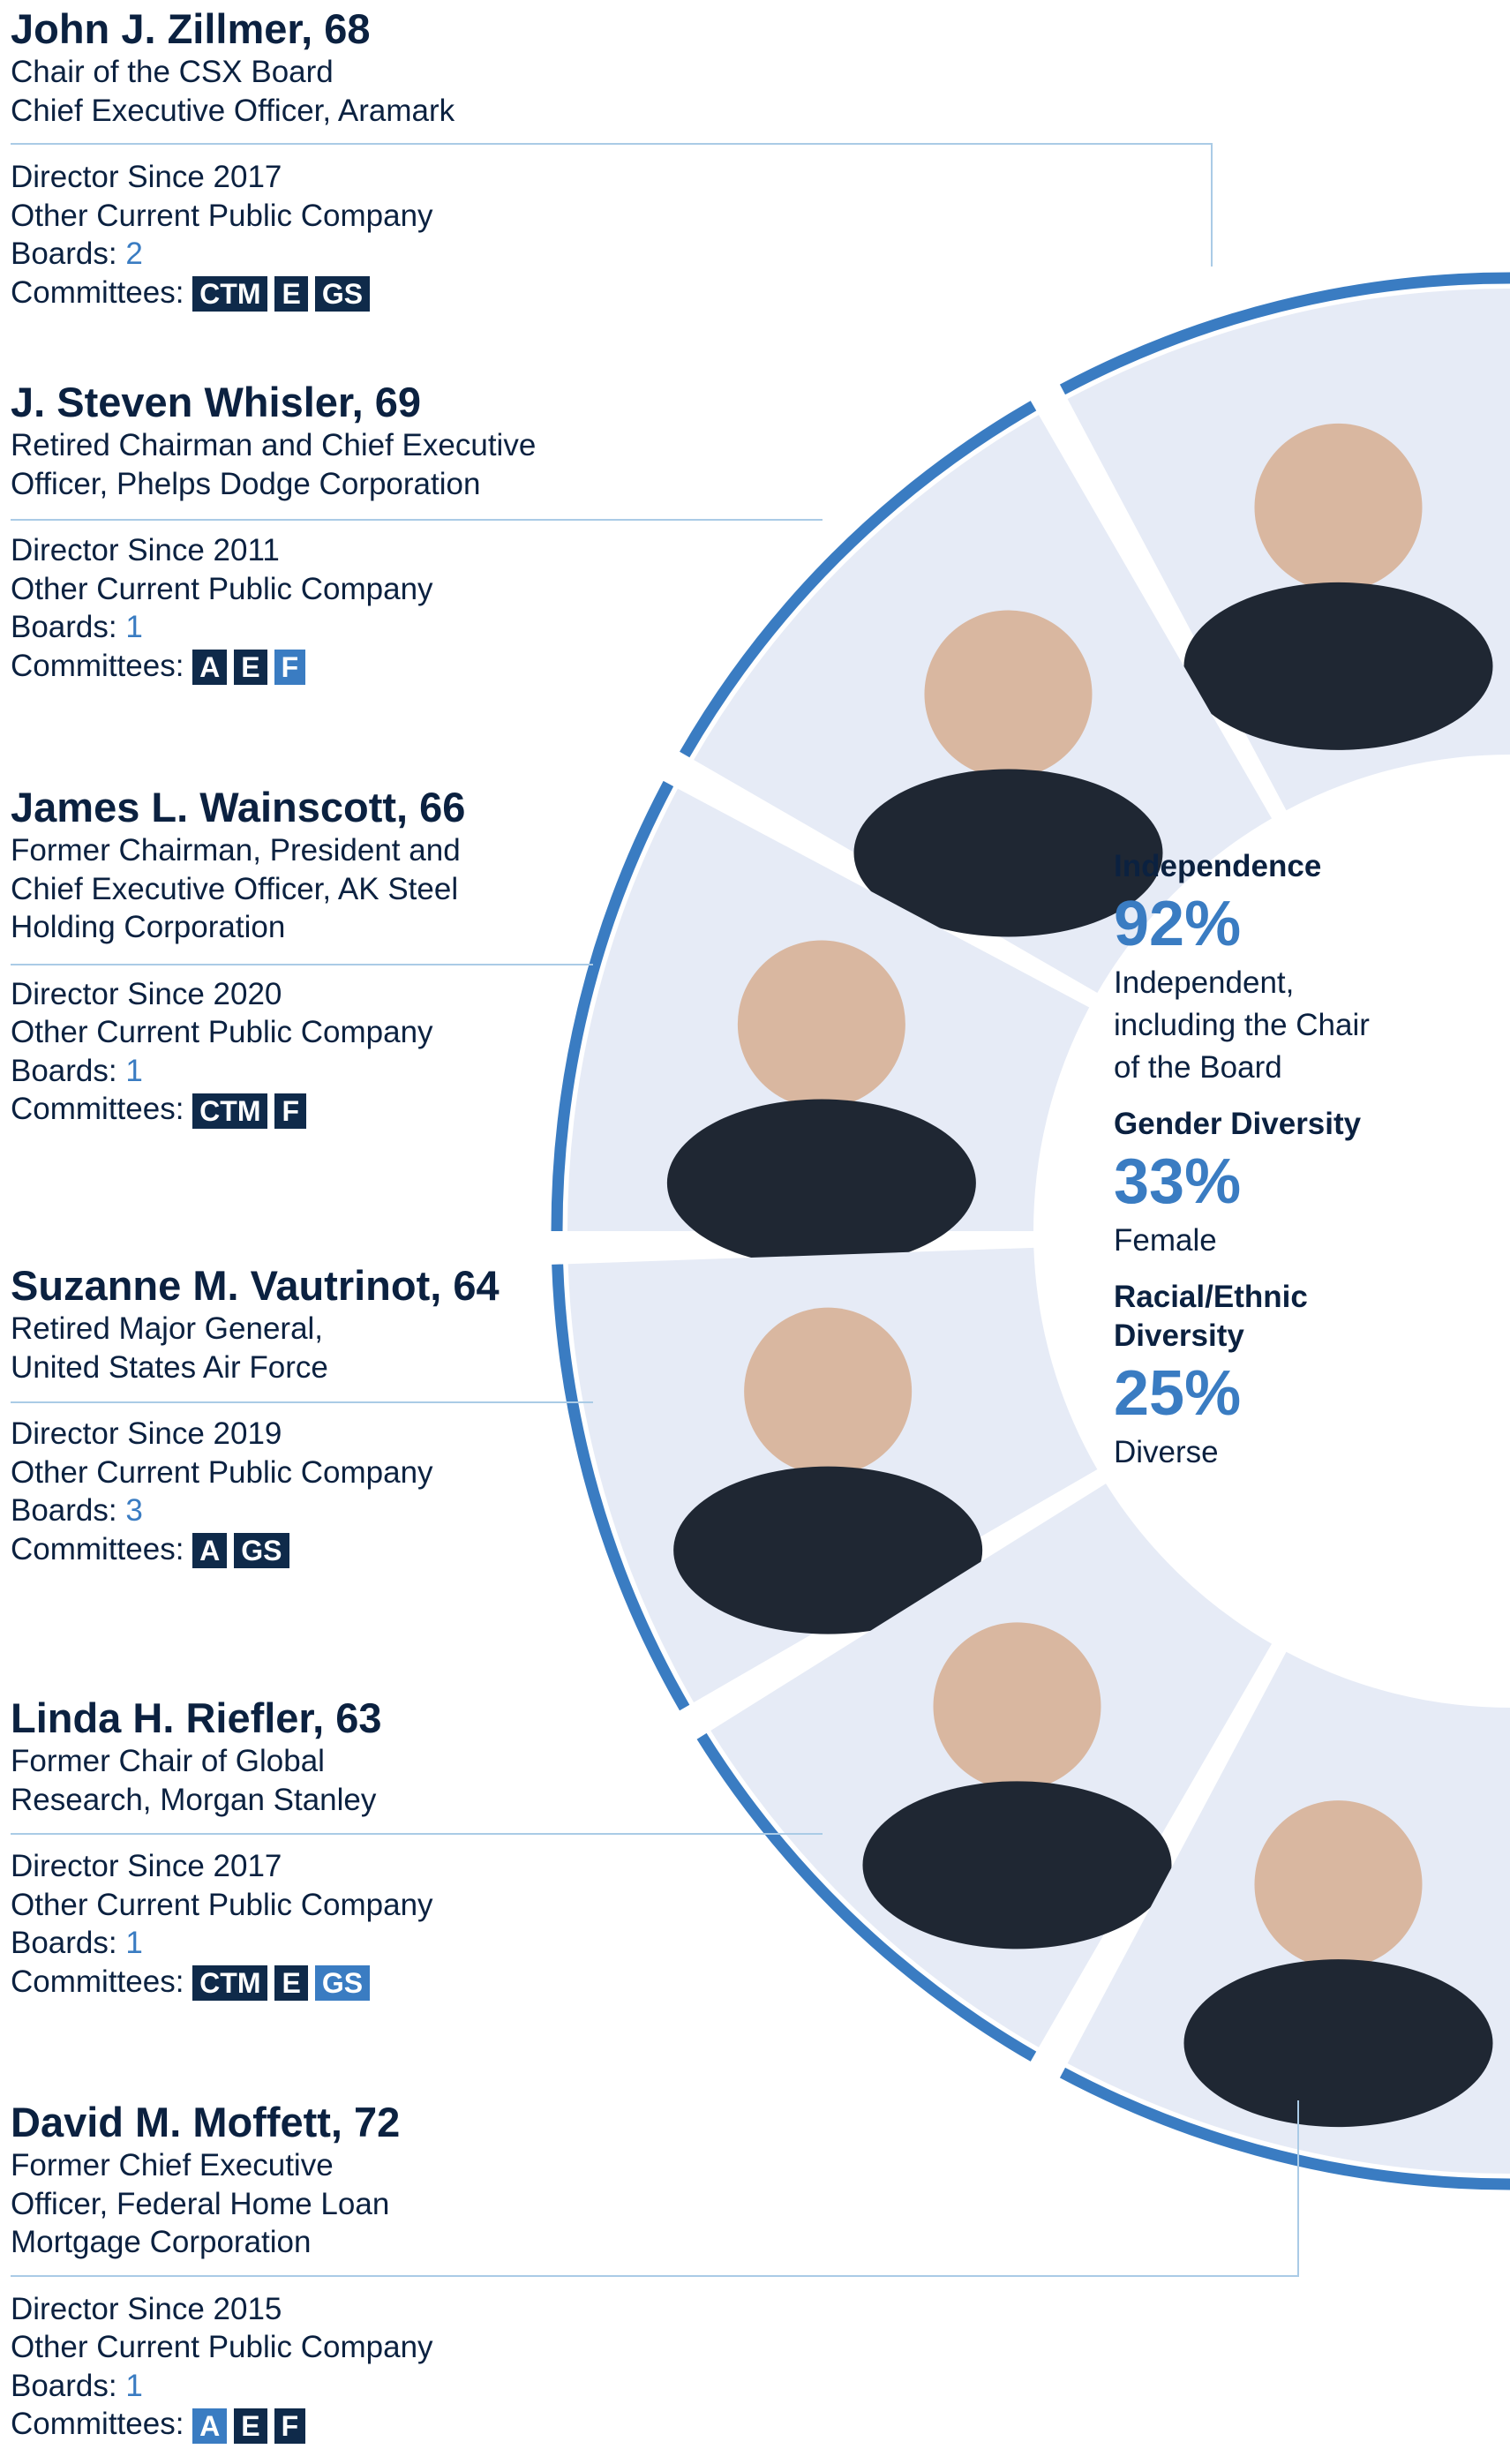 This screenshot has height=2464, width=1510. I want to click on director-since: Director Since 2019, so click(146, 1434).